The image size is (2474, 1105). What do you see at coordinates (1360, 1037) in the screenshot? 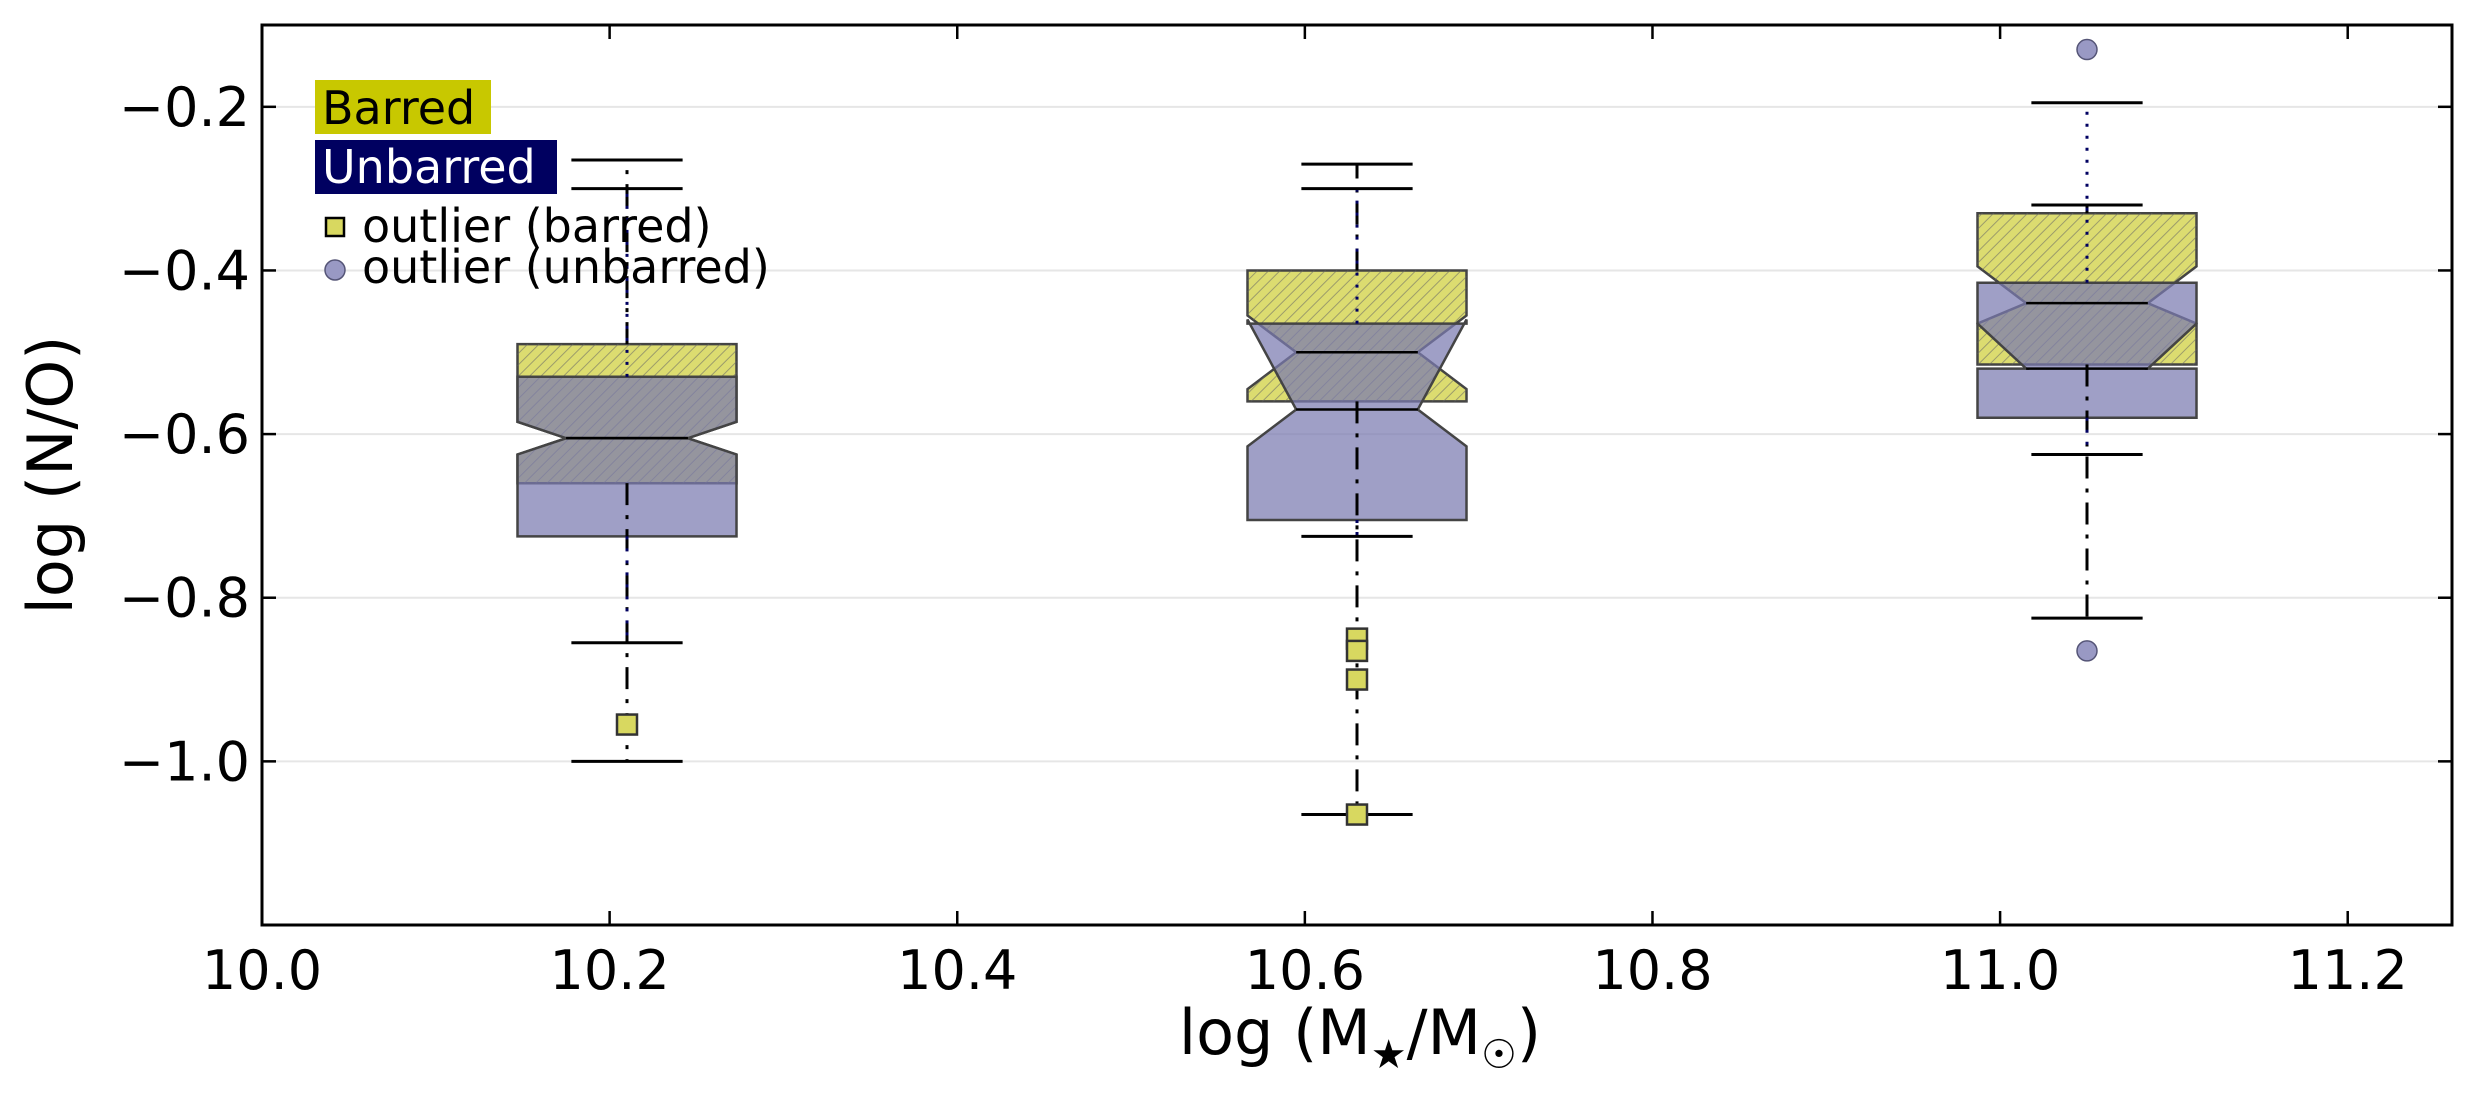
I see `x-axis-title: log (M★/M☉)` at bounding box center [1360, 1037].